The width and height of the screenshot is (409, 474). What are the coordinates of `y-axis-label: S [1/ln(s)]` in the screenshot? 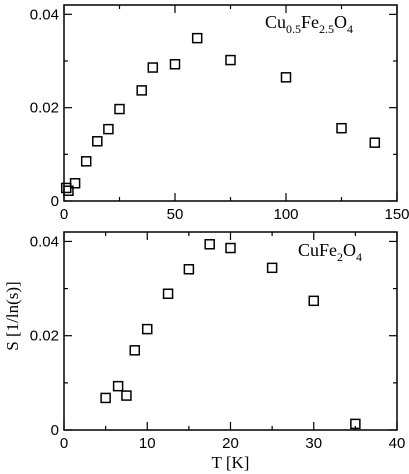 It's located at (12, 315).